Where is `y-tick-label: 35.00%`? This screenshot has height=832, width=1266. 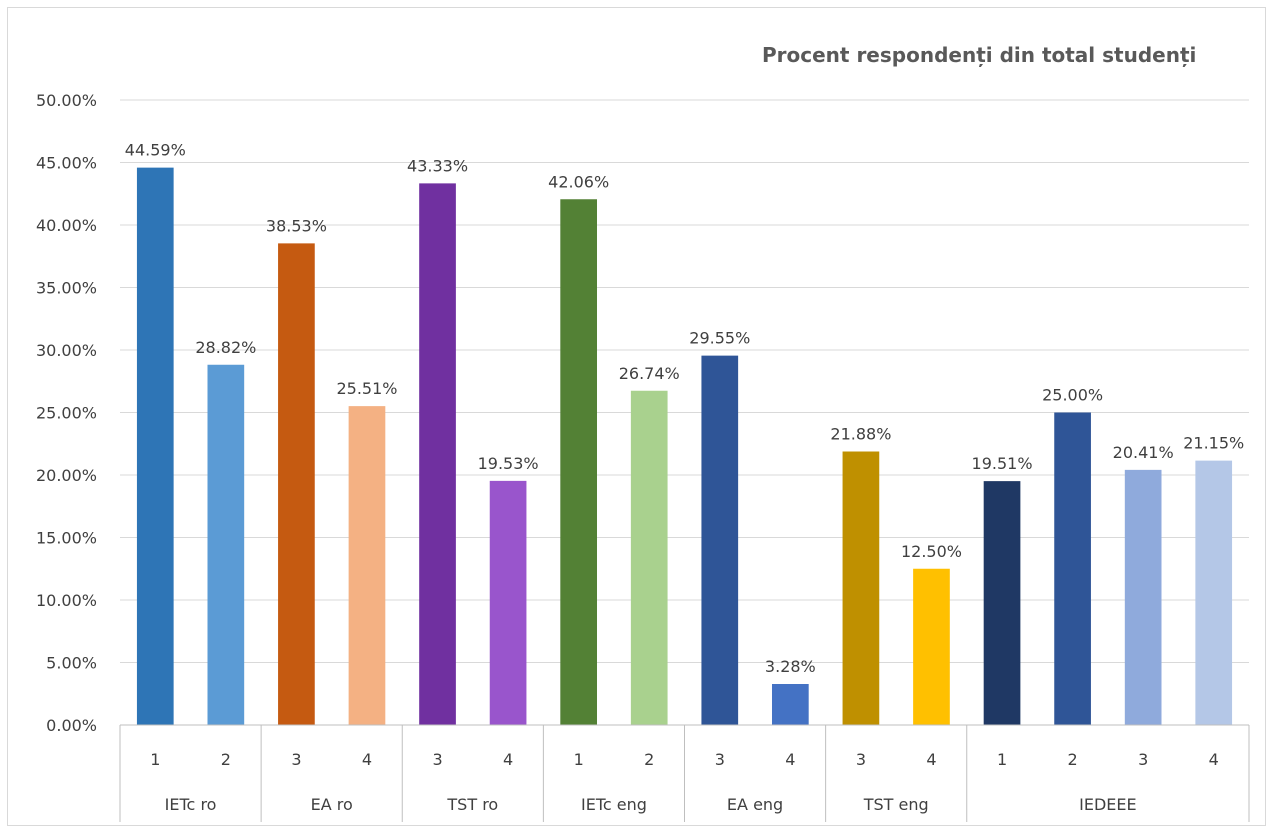
y-tick-label: 35.00% is located at coordinates (66, 288).